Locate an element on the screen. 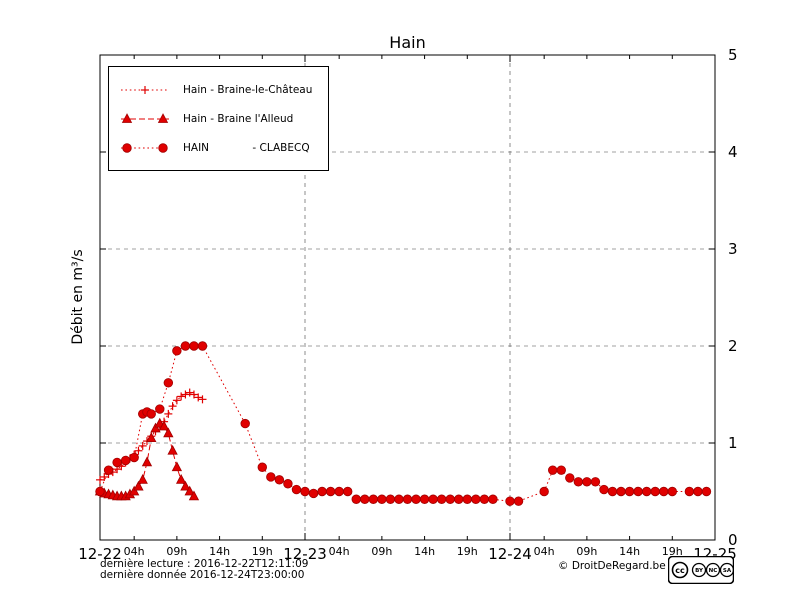  cc-by-text: BY is located at coordinates (699, 571).